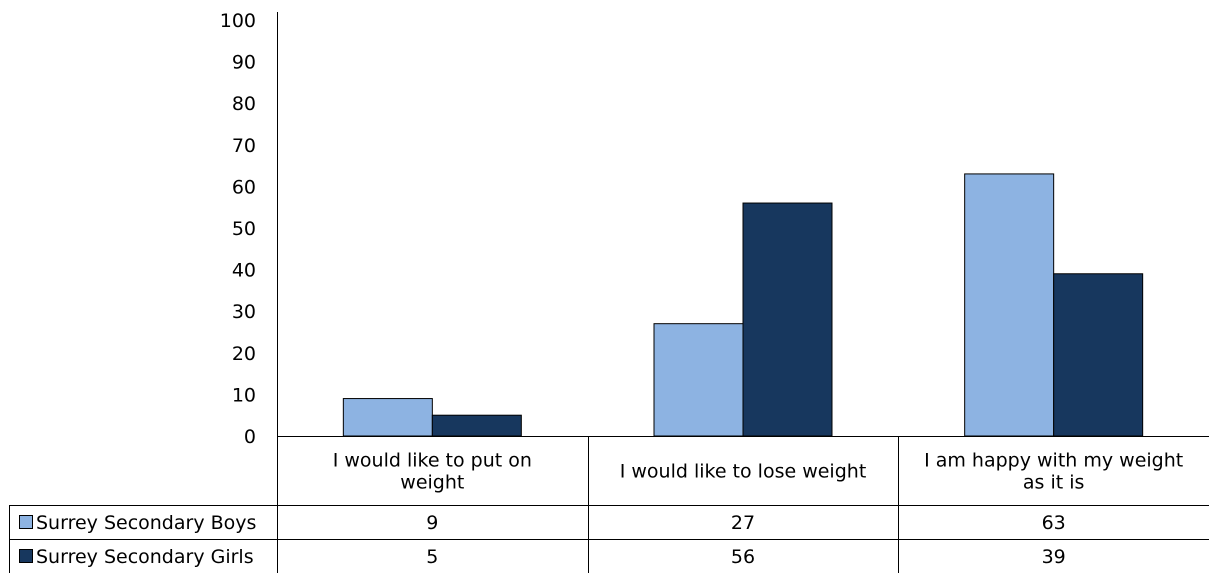 Image resolution: width=1209 pixels, height=575 pixels. I want to click on data-table-value: 5, so click(432, 557).